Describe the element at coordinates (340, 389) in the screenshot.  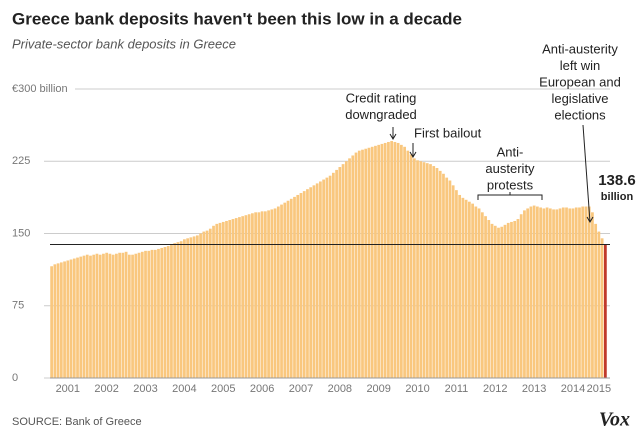
I see `x-tick-label: 2008` at that location.